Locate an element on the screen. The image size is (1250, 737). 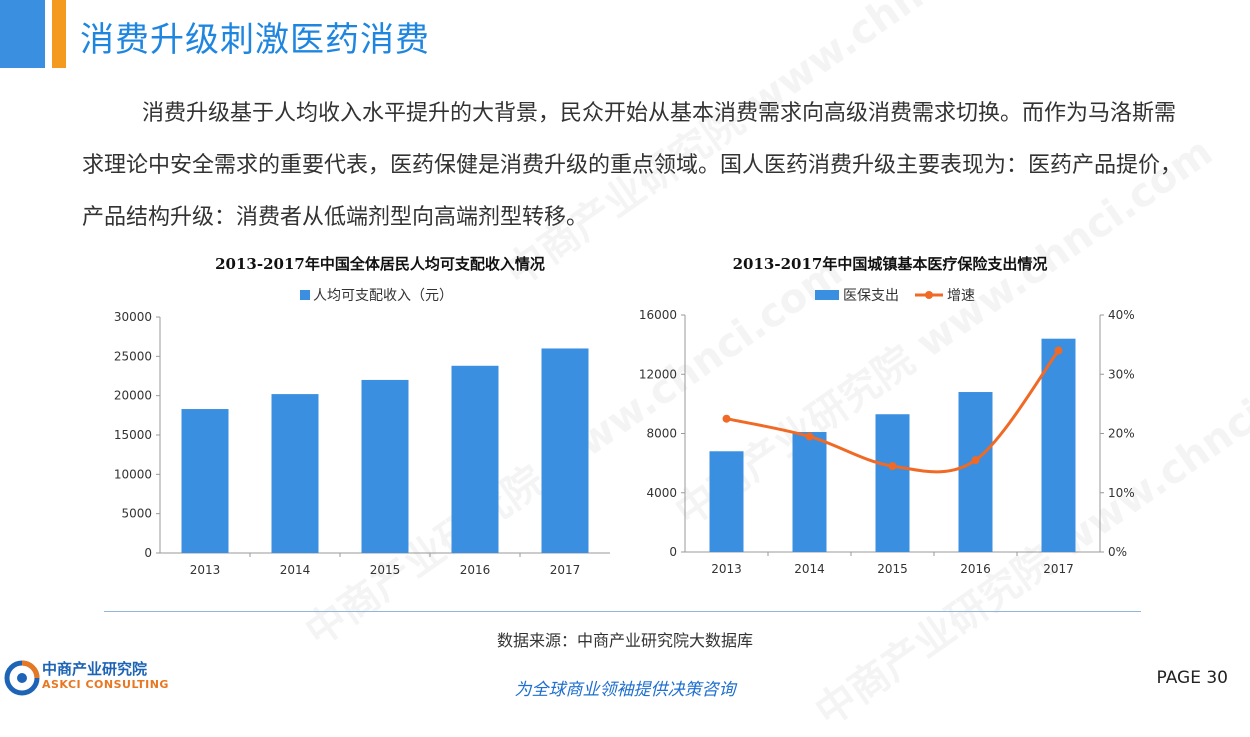
y-tick-label: 12000 is located at coordinates (658, 374).